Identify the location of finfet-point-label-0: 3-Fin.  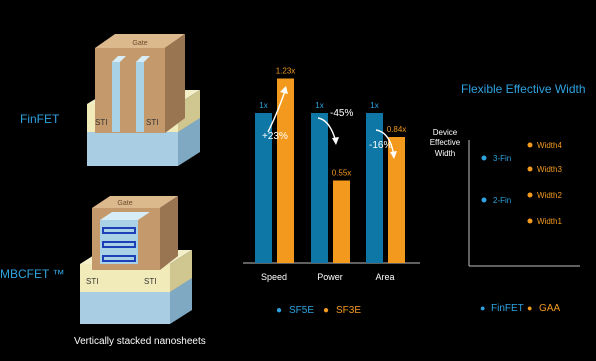
(502, 158).